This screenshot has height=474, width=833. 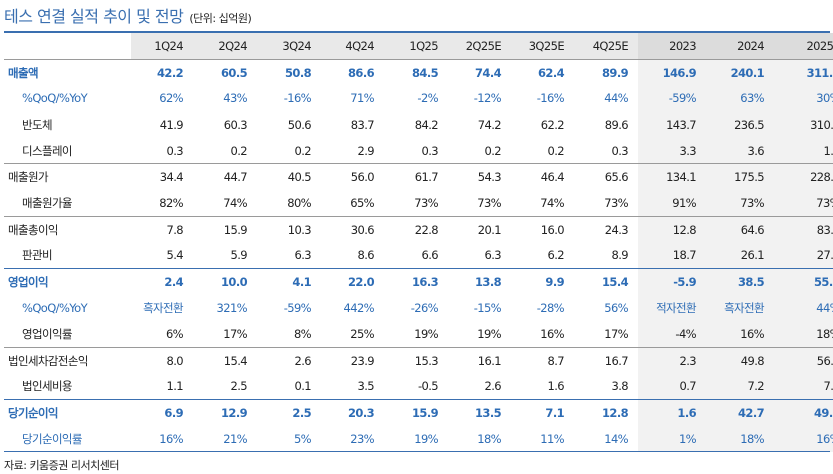 I want to click on table-cell: 228.0, so click(x=803, y=177).